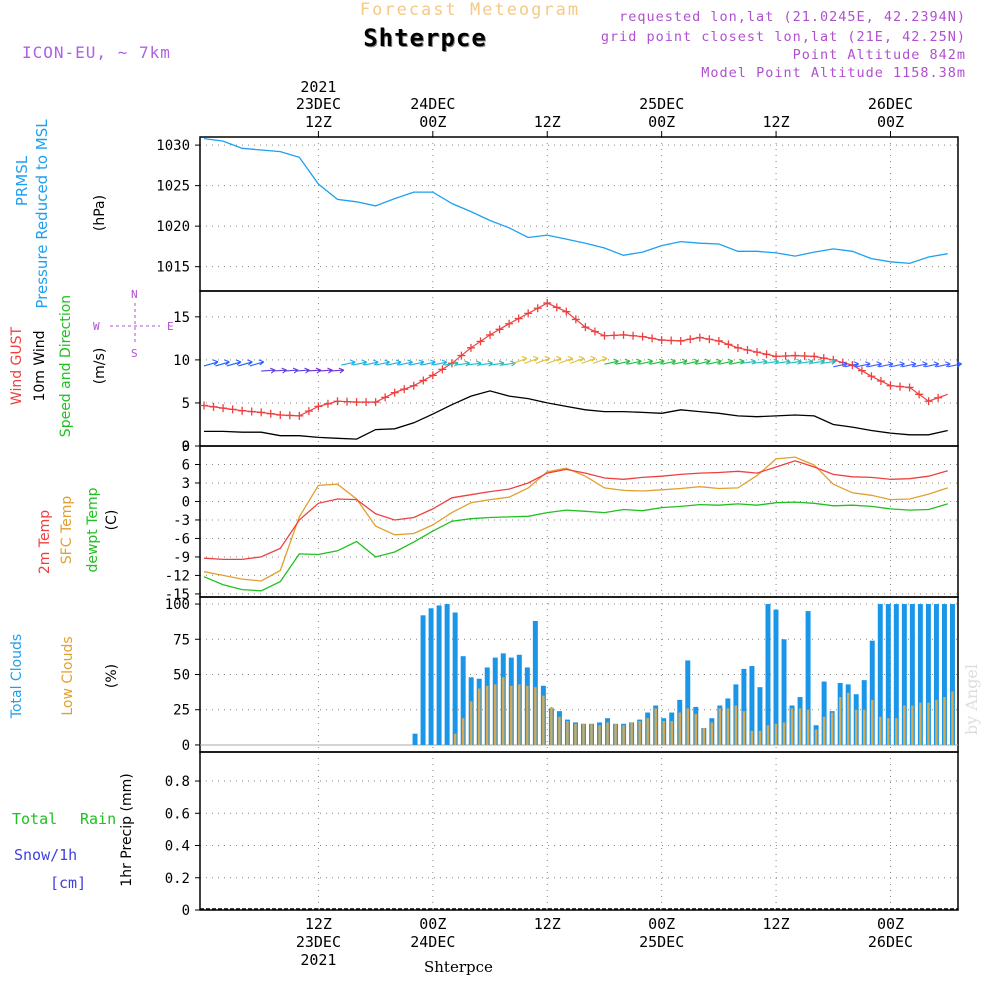 The image size is (1000, 1000). Describe the element at coordinates (134, 353) in the screenshot. I see `compass-s: S` at that location.